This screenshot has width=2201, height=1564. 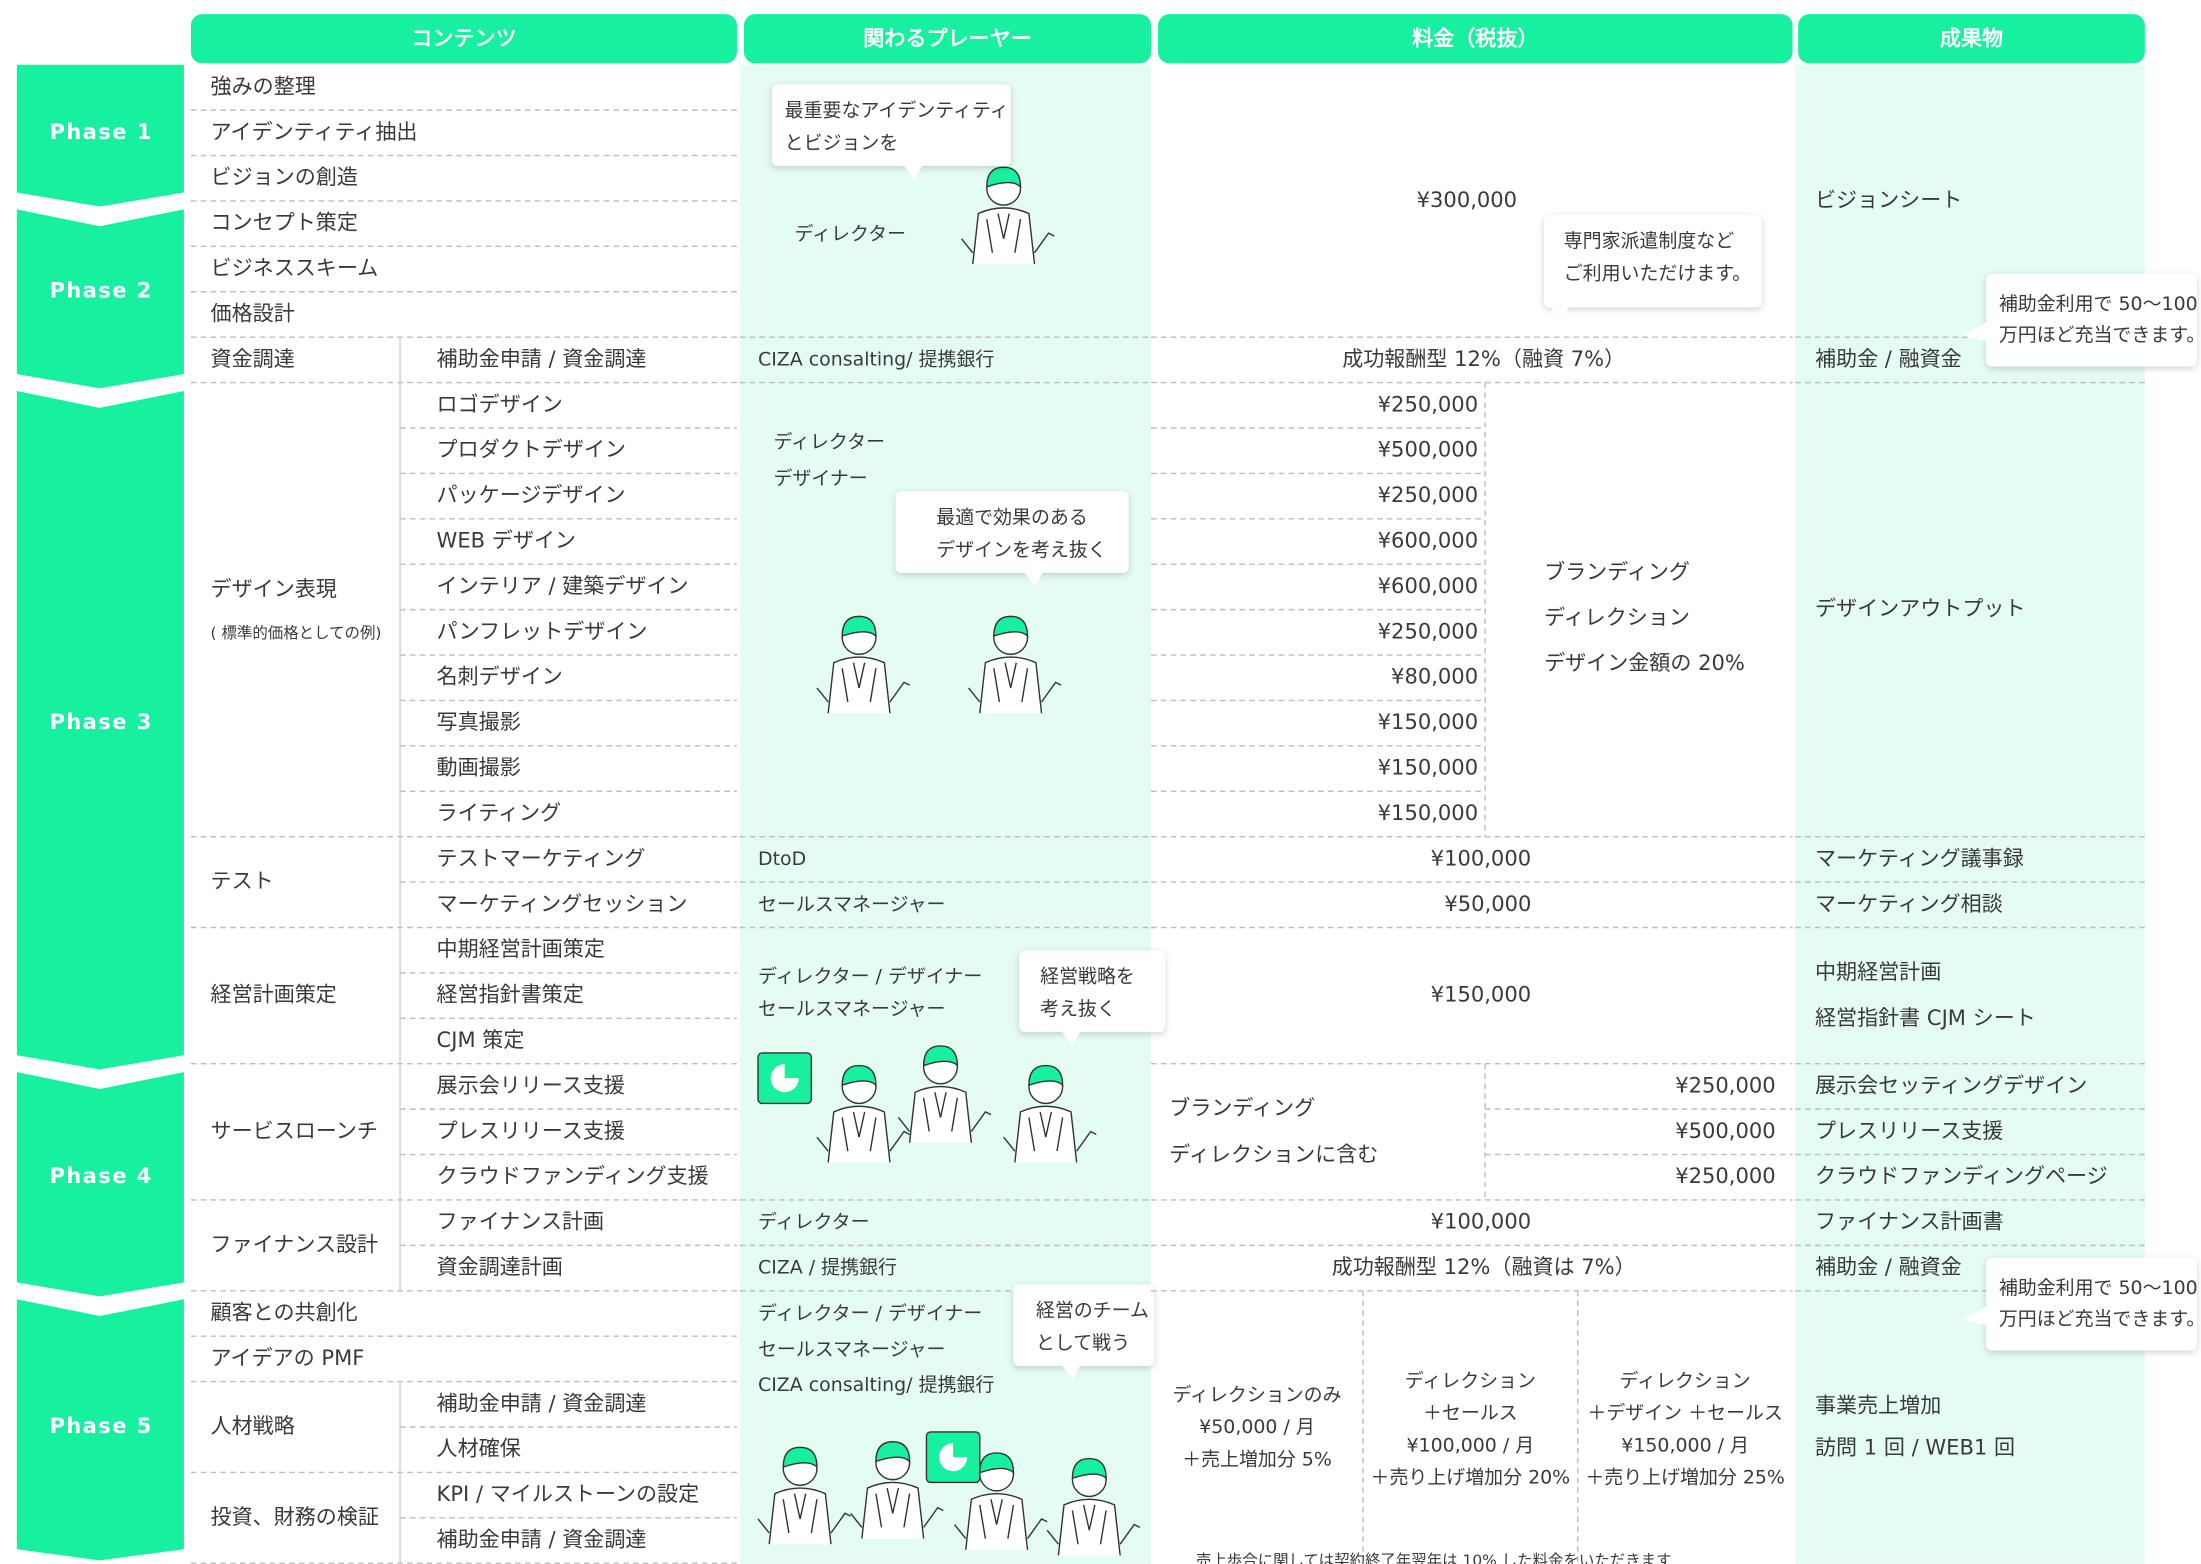 What do you see at coordinates (1685, 1478) in the screenshot?
I see `plan-text: ＋売り上げ増加分 25%` at bounding box center [1685, 1478].